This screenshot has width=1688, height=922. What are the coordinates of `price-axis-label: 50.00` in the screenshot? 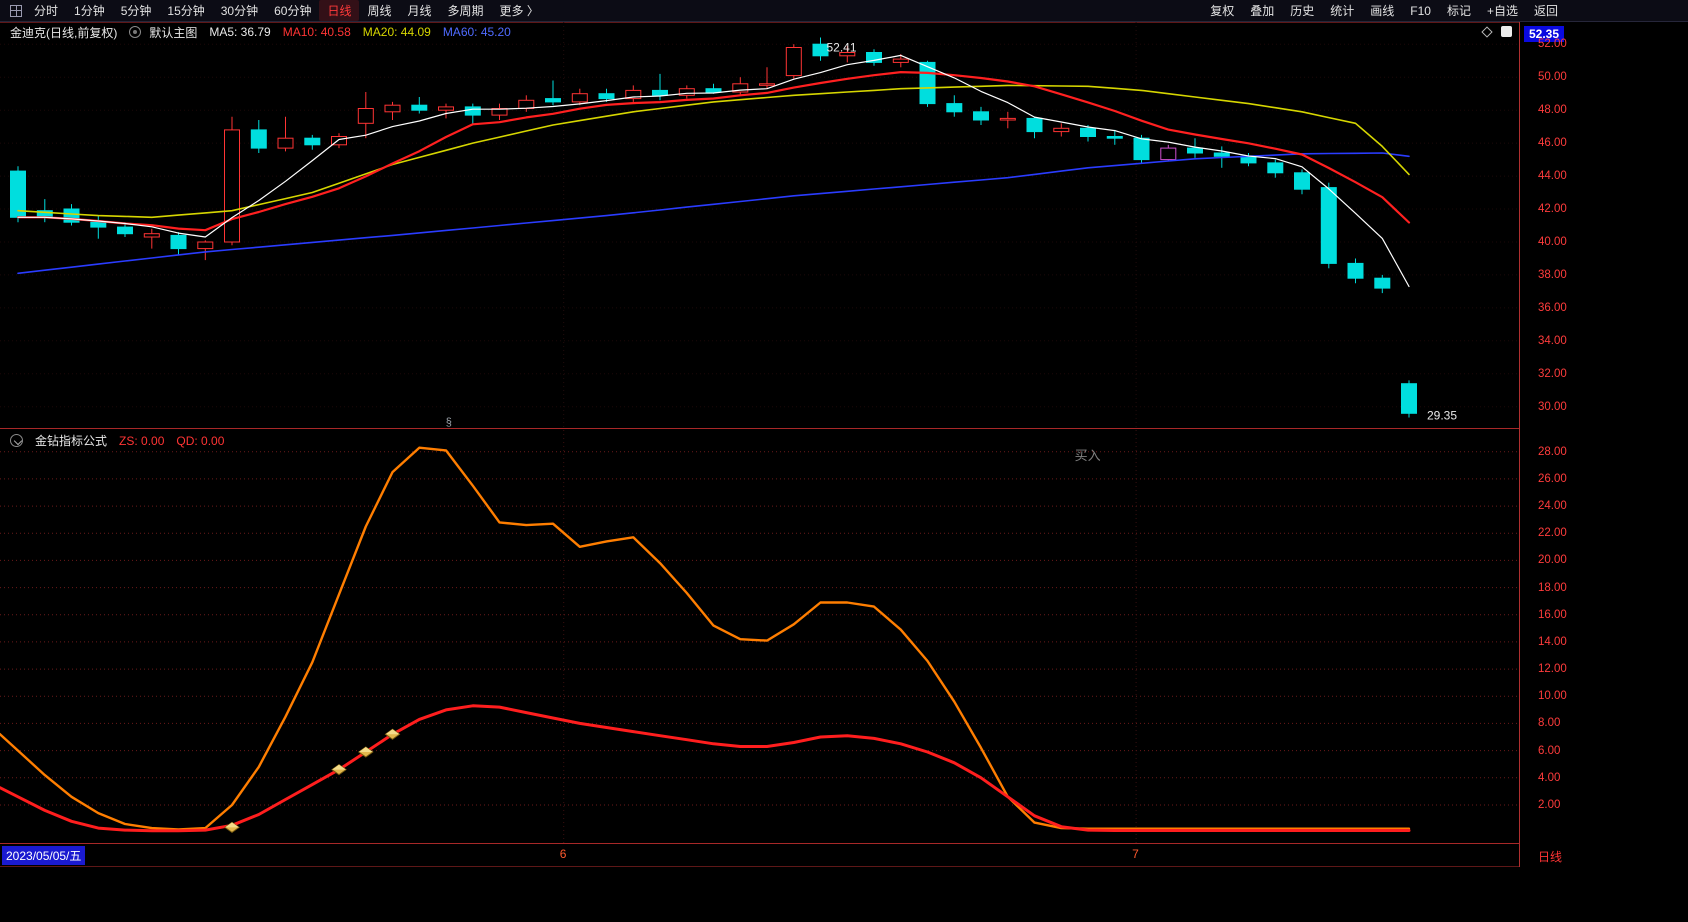 It's located at (1552, 77).